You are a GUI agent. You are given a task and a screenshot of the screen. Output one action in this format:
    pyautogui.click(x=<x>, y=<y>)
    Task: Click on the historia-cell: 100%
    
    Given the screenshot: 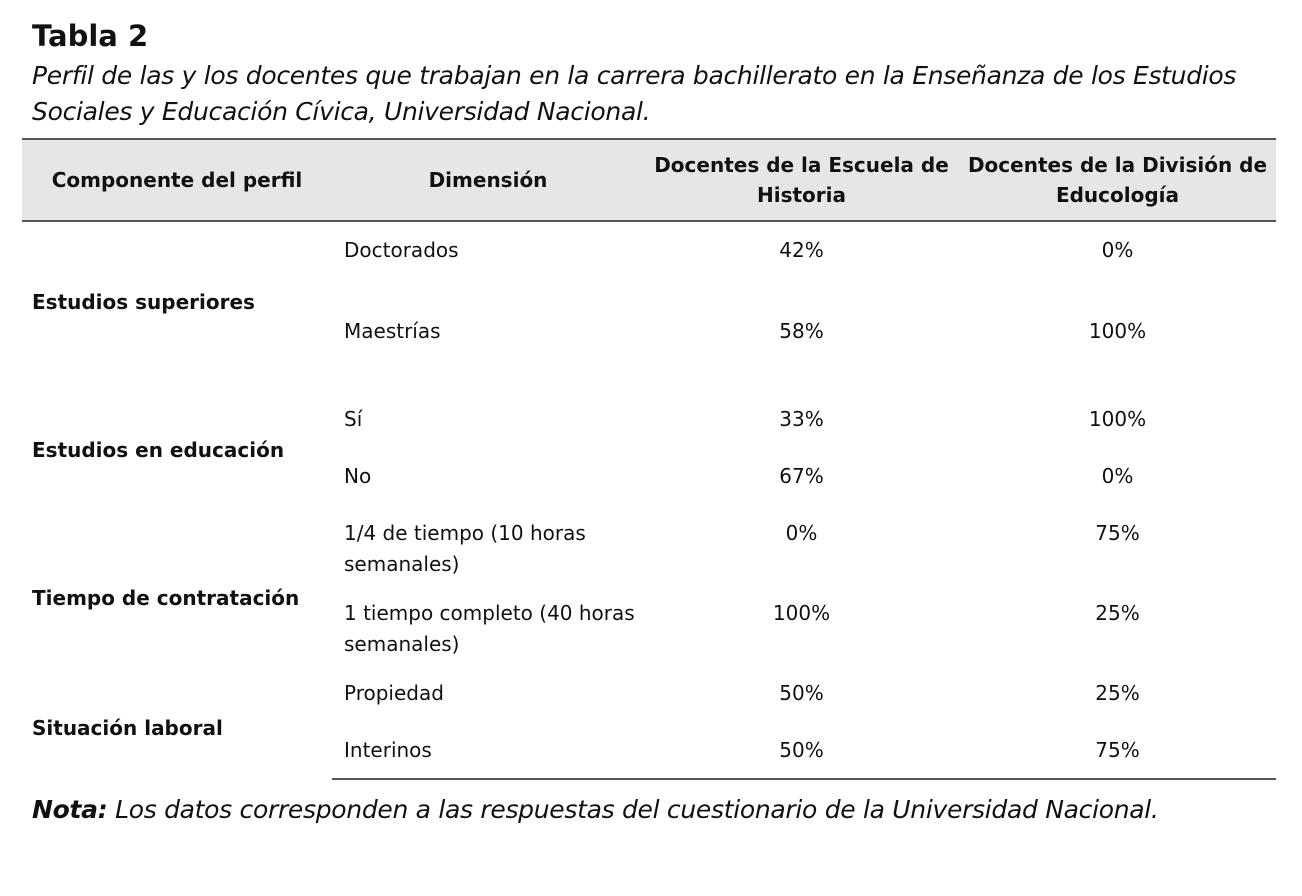 What is the action you would take?
    pyautogui.click(x=801, y=613)
    